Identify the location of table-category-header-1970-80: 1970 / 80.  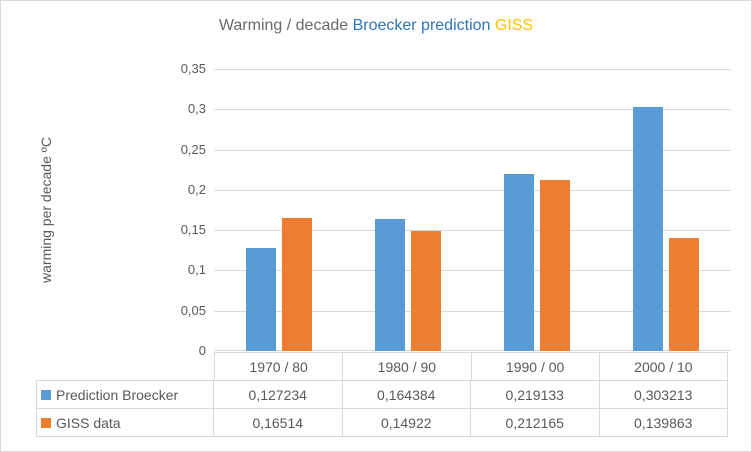
(279, 366).